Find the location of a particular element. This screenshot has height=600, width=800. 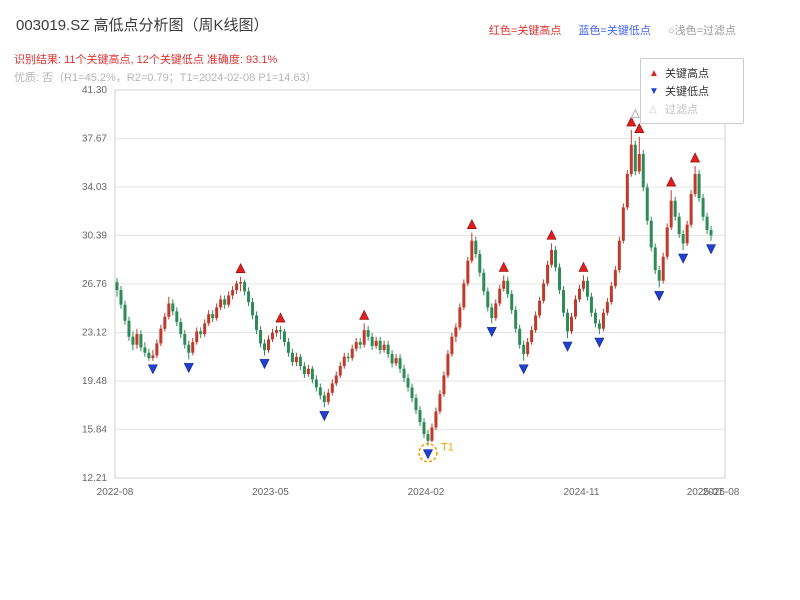

header-legend: 红色=关键高点 蓝色=关键低点 ○浅色=过滤点 is located at coordinates (605, 30).